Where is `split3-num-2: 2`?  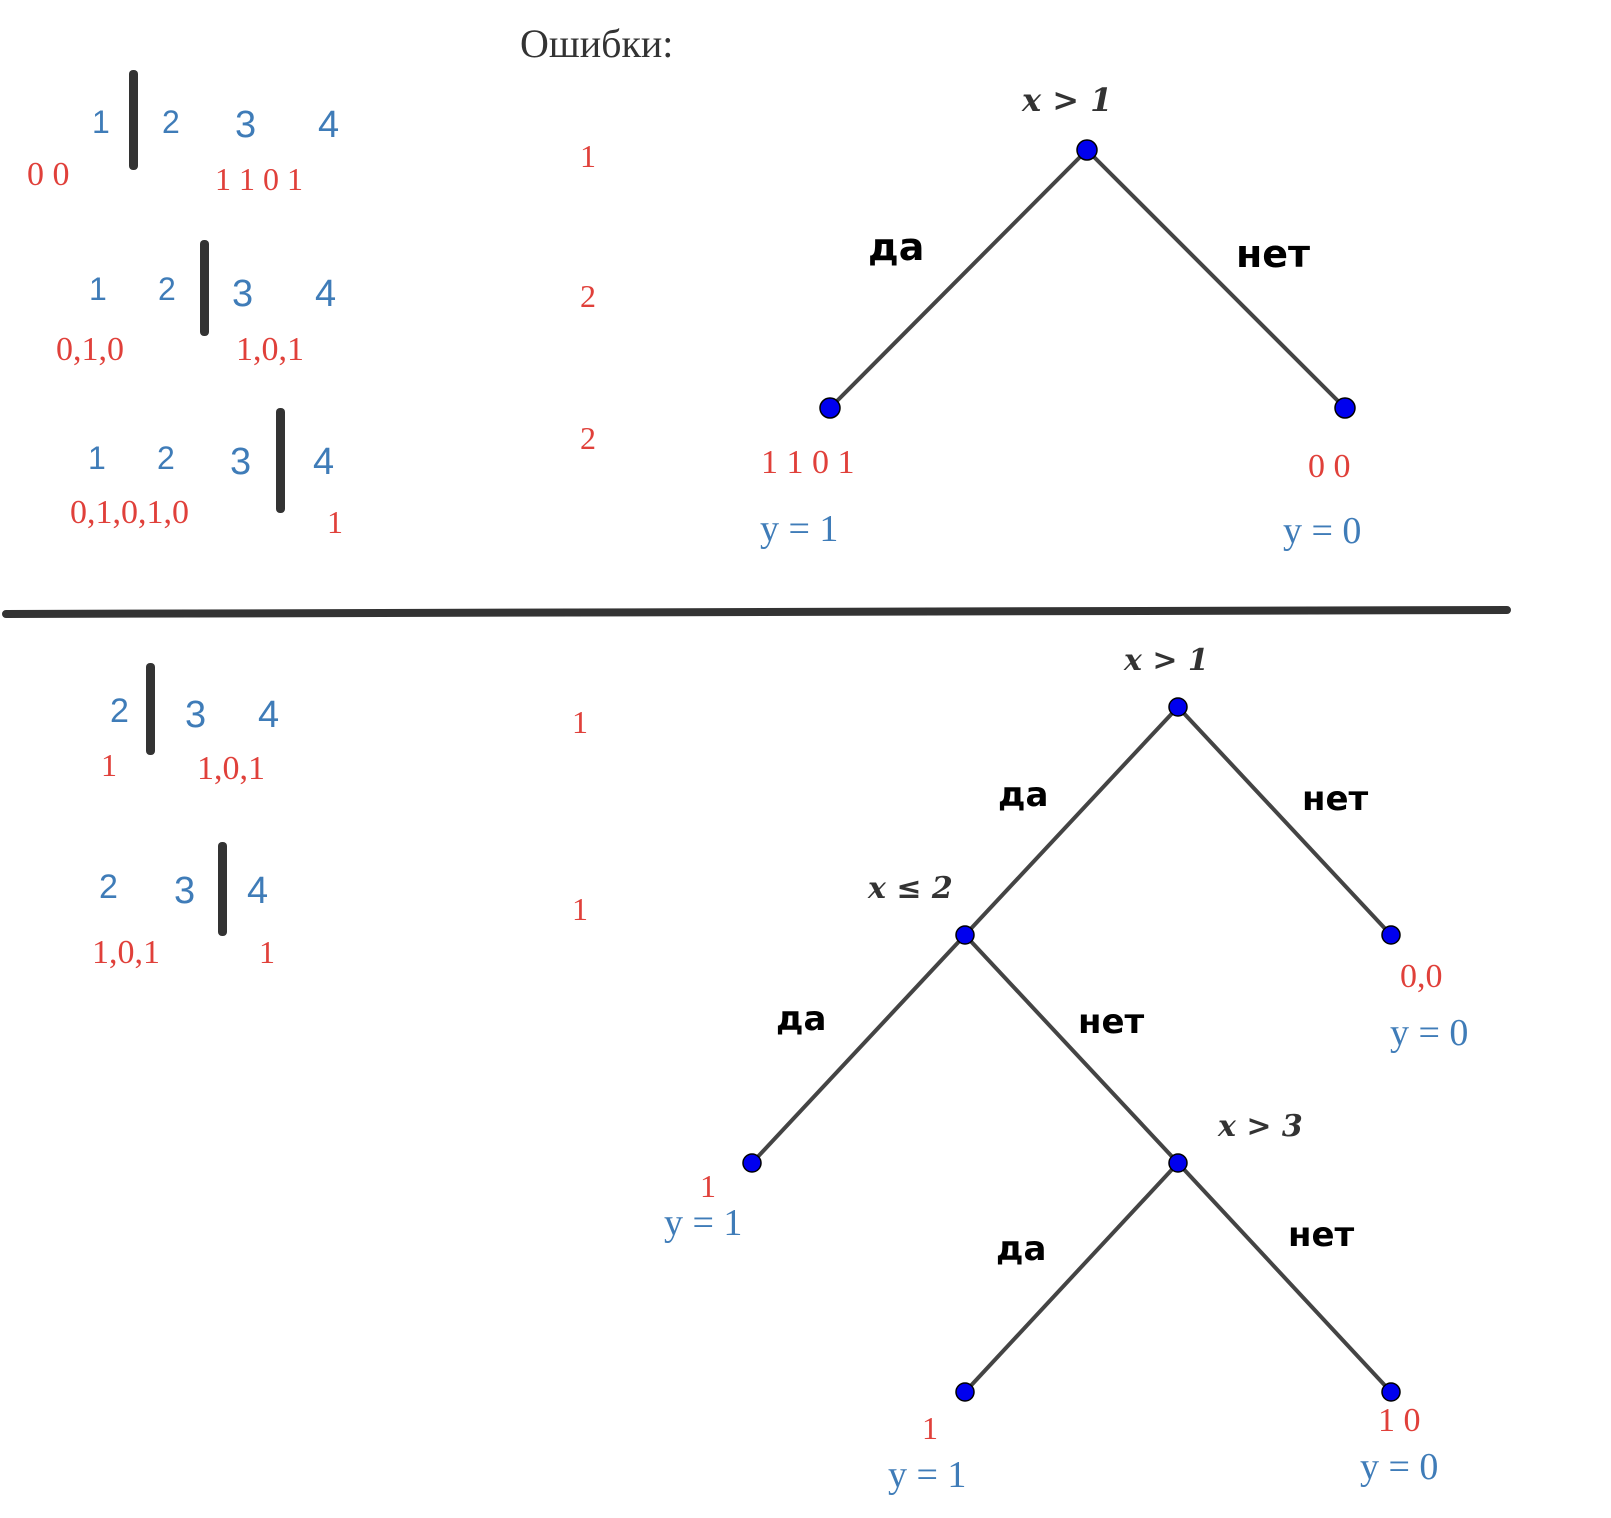 split3-num-2: 2 is located at coordinates (166, 458).